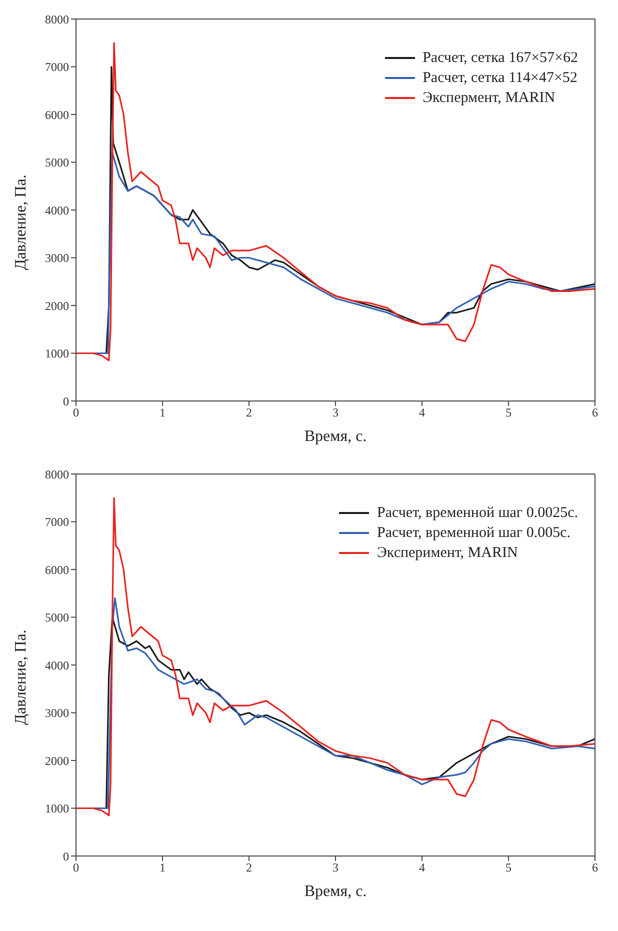  What do you see at coordinates (473, 533) in the screenshot?
I see `legend-label: Расчет, временной шаг 0.005с.` at bounding box center [473, 533].